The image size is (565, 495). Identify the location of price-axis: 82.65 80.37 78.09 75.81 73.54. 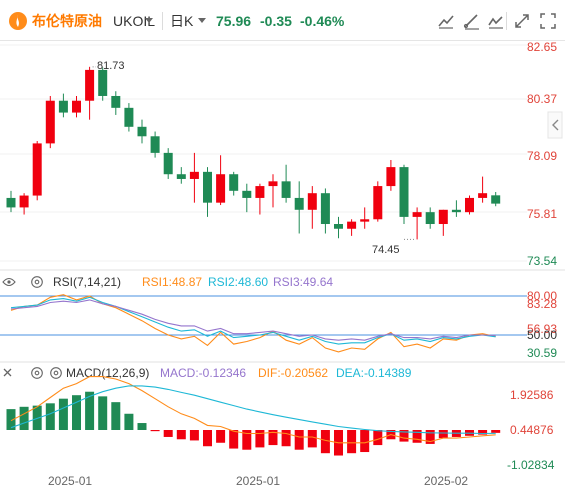
(542, 154).